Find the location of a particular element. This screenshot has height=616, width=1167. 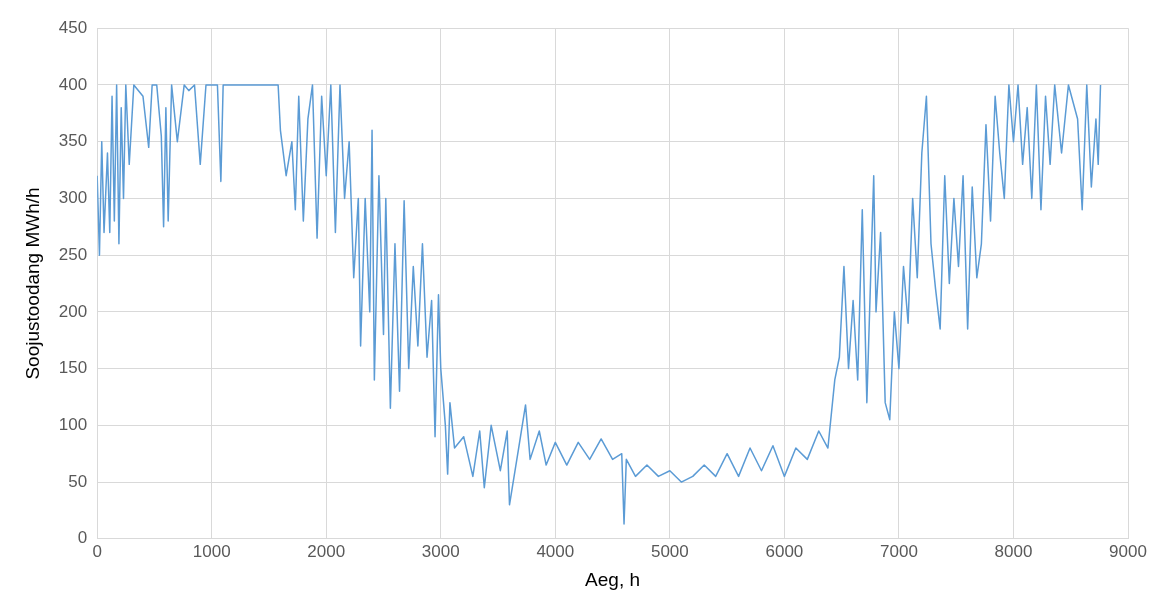

y-tick-label: 0 is located at coordinates (82, 538).